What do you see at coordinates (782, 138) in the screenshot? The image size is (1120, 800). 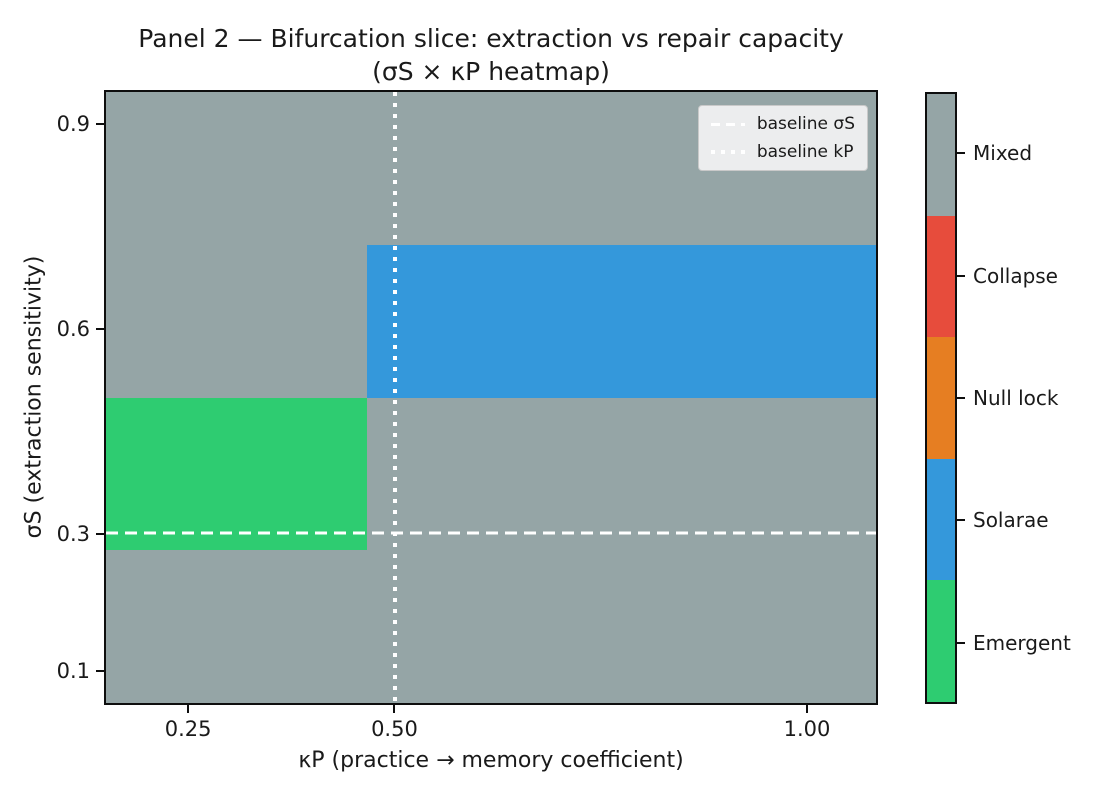 I see `legend: baseline σS baseline kP` at bounding box center [782, 138].